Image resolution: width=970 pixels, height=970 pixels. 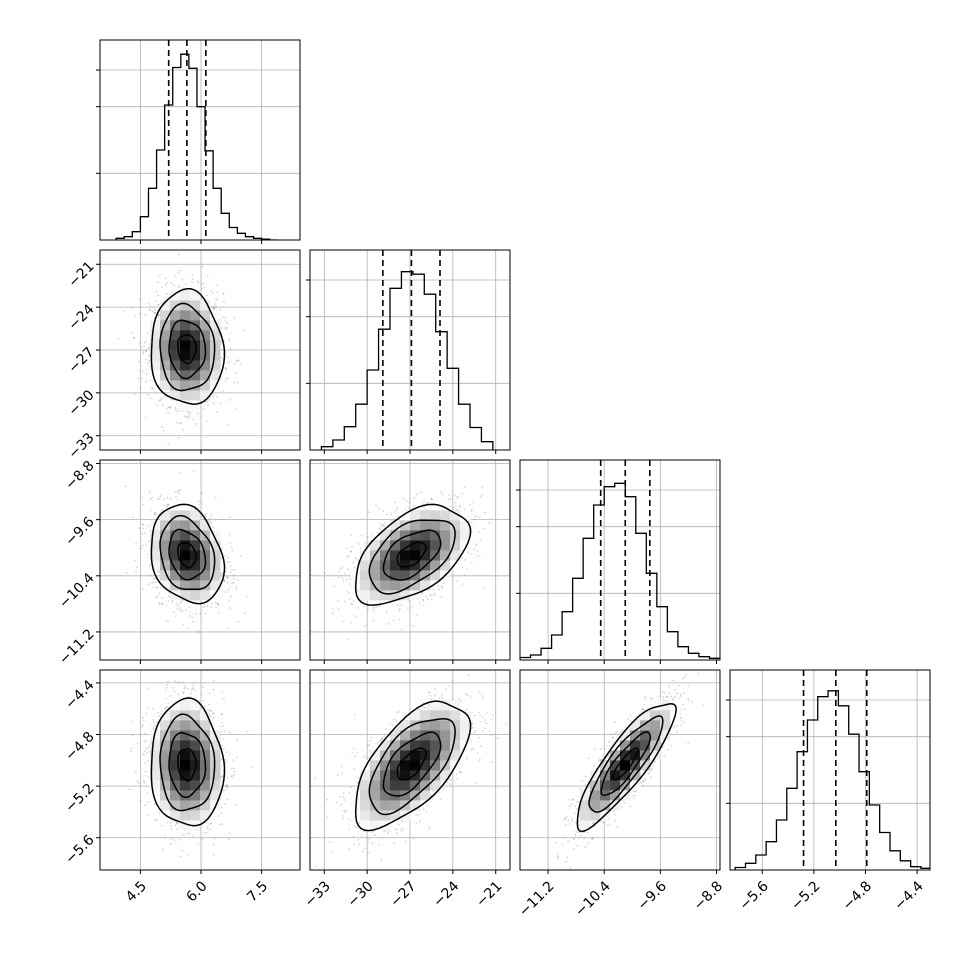 I want to click on x-tick-label: −27, so click(x=403, y=894).